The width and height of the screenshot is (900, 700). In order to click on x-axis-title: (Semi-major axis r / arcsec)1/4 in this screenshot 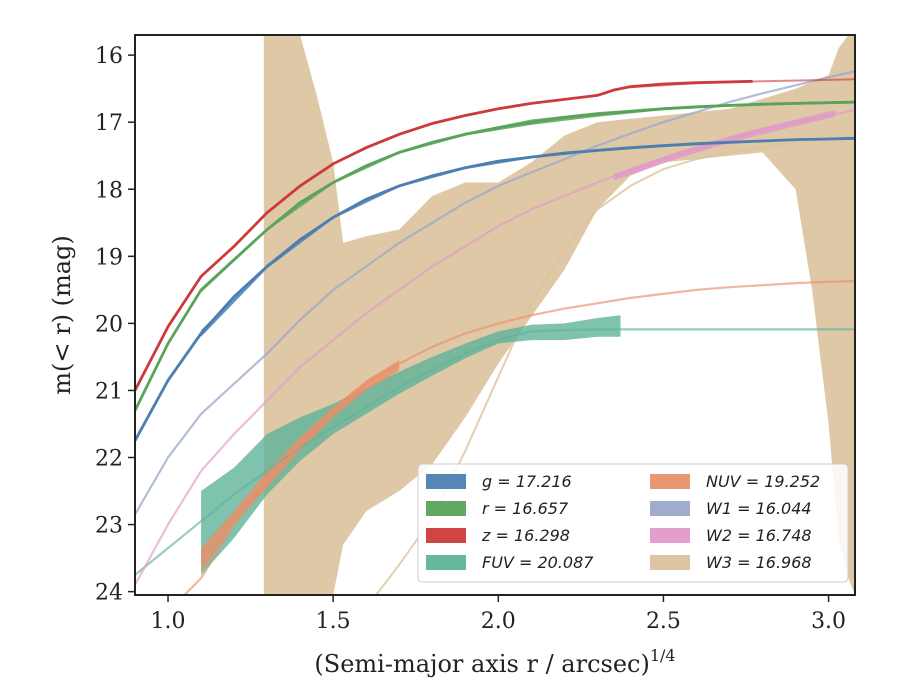, I will do `click(494, 662)`.